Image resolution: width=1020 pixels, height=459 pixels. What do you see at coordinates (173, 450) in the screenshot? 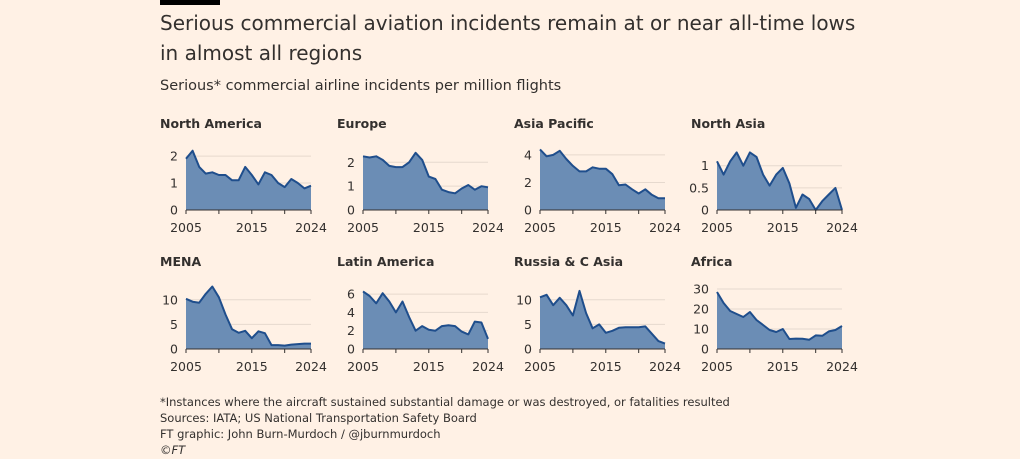
I see `copyright: ©FT` at bounding box center [173, 450].